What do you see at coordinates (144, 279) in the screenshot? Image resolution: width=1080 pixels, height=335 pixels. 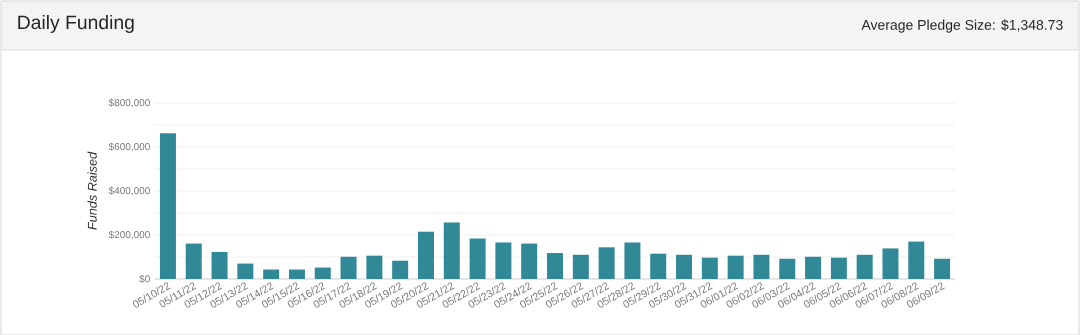 I see `y-tick-label: $0` at bounding box center [144, 279].